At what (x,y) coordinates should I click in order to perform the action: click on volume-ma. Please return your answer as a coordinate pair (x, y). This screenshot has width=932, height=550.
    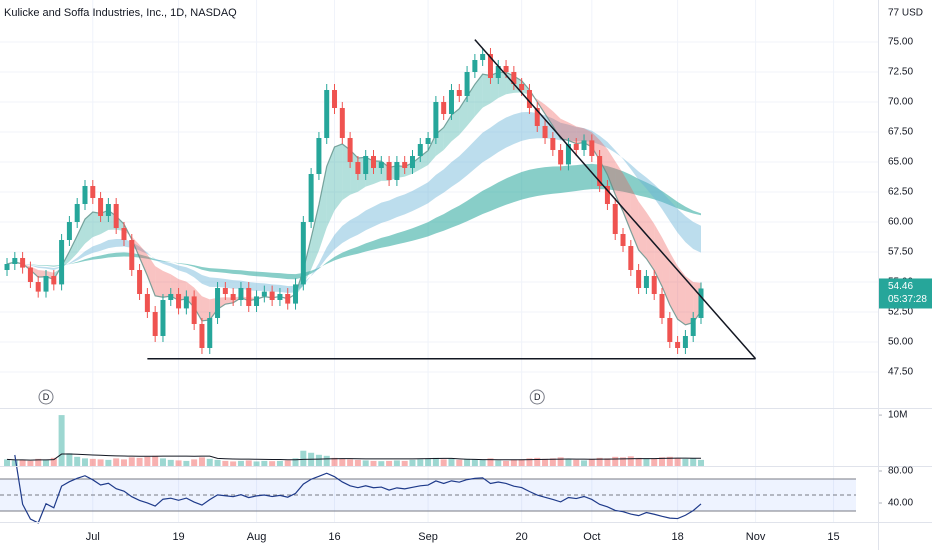
    Looking at the image, I should click on (353, 457).